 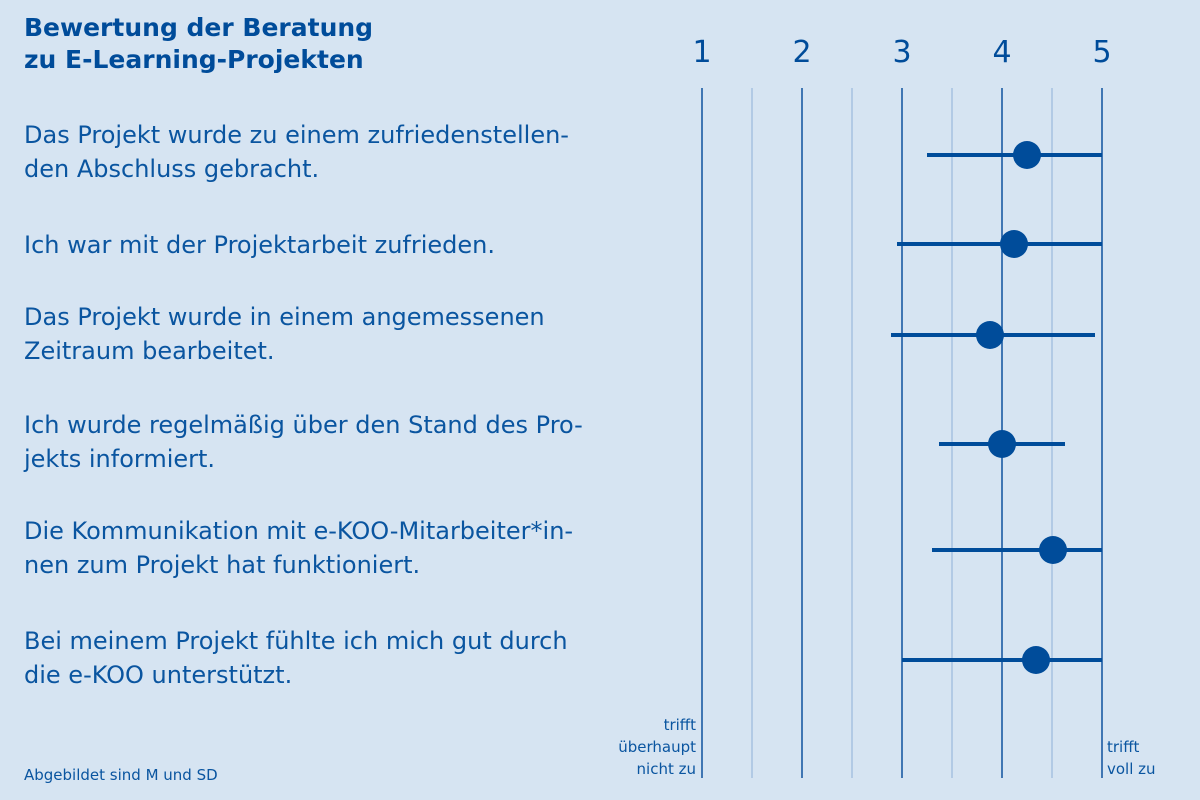 What do you see at coordinates (1001, 52) in the screenshot?
I see `x-tick-label: 4` at bounding box center [1001, 52].